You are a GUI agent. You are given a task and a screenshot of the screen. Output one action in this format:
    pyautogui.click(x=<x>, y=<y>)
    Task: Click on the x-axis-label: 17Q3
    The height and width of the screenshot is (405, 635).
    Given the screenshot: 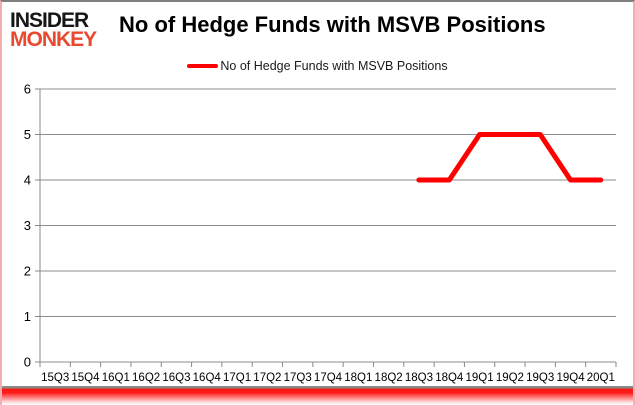 What is the action you would take?
    pyautogui.click(x=298, y=378)
    